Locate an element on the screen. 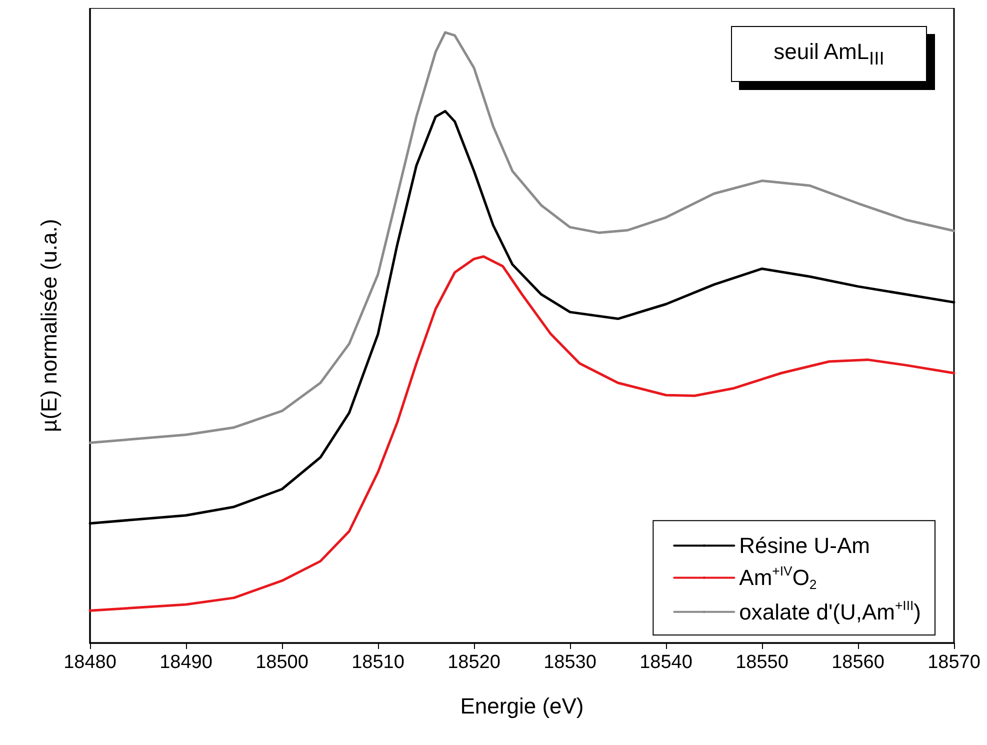 The height and width of the screenshot is (745, 987). y-axis-title: µ(E) normalisée (u.a.) is located at coordinates (49, 325).